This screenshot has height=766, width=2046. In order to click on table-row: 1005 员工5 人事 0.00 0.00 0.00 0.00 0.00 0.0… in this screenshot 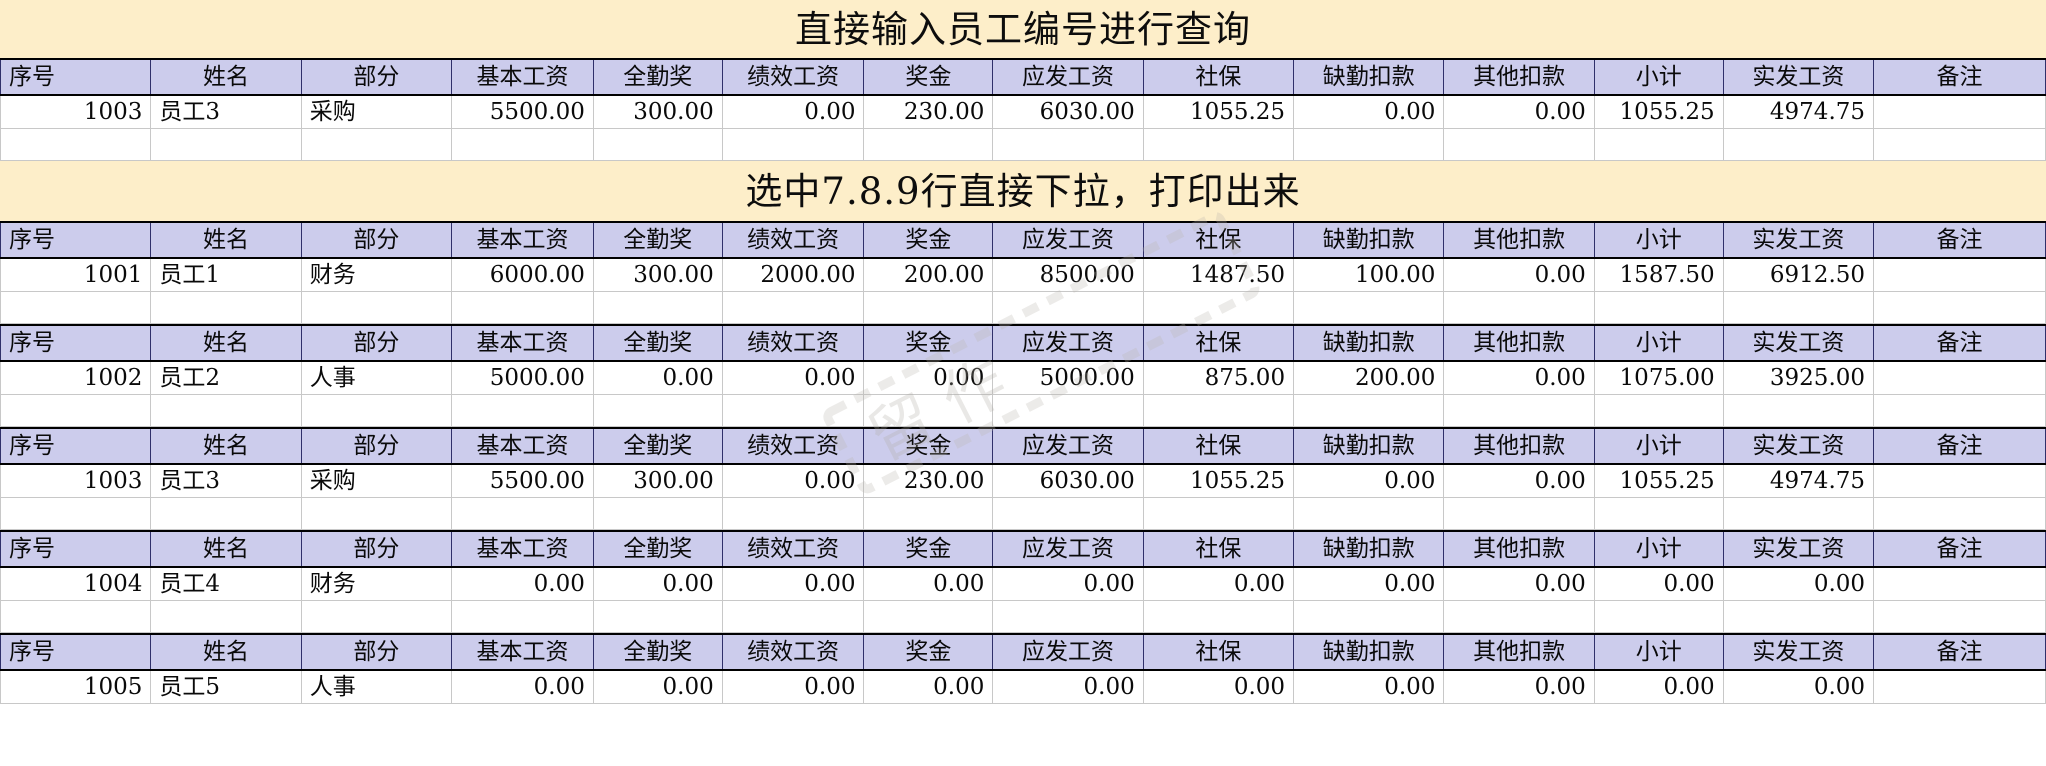, I will do `click(1023, 686)`.